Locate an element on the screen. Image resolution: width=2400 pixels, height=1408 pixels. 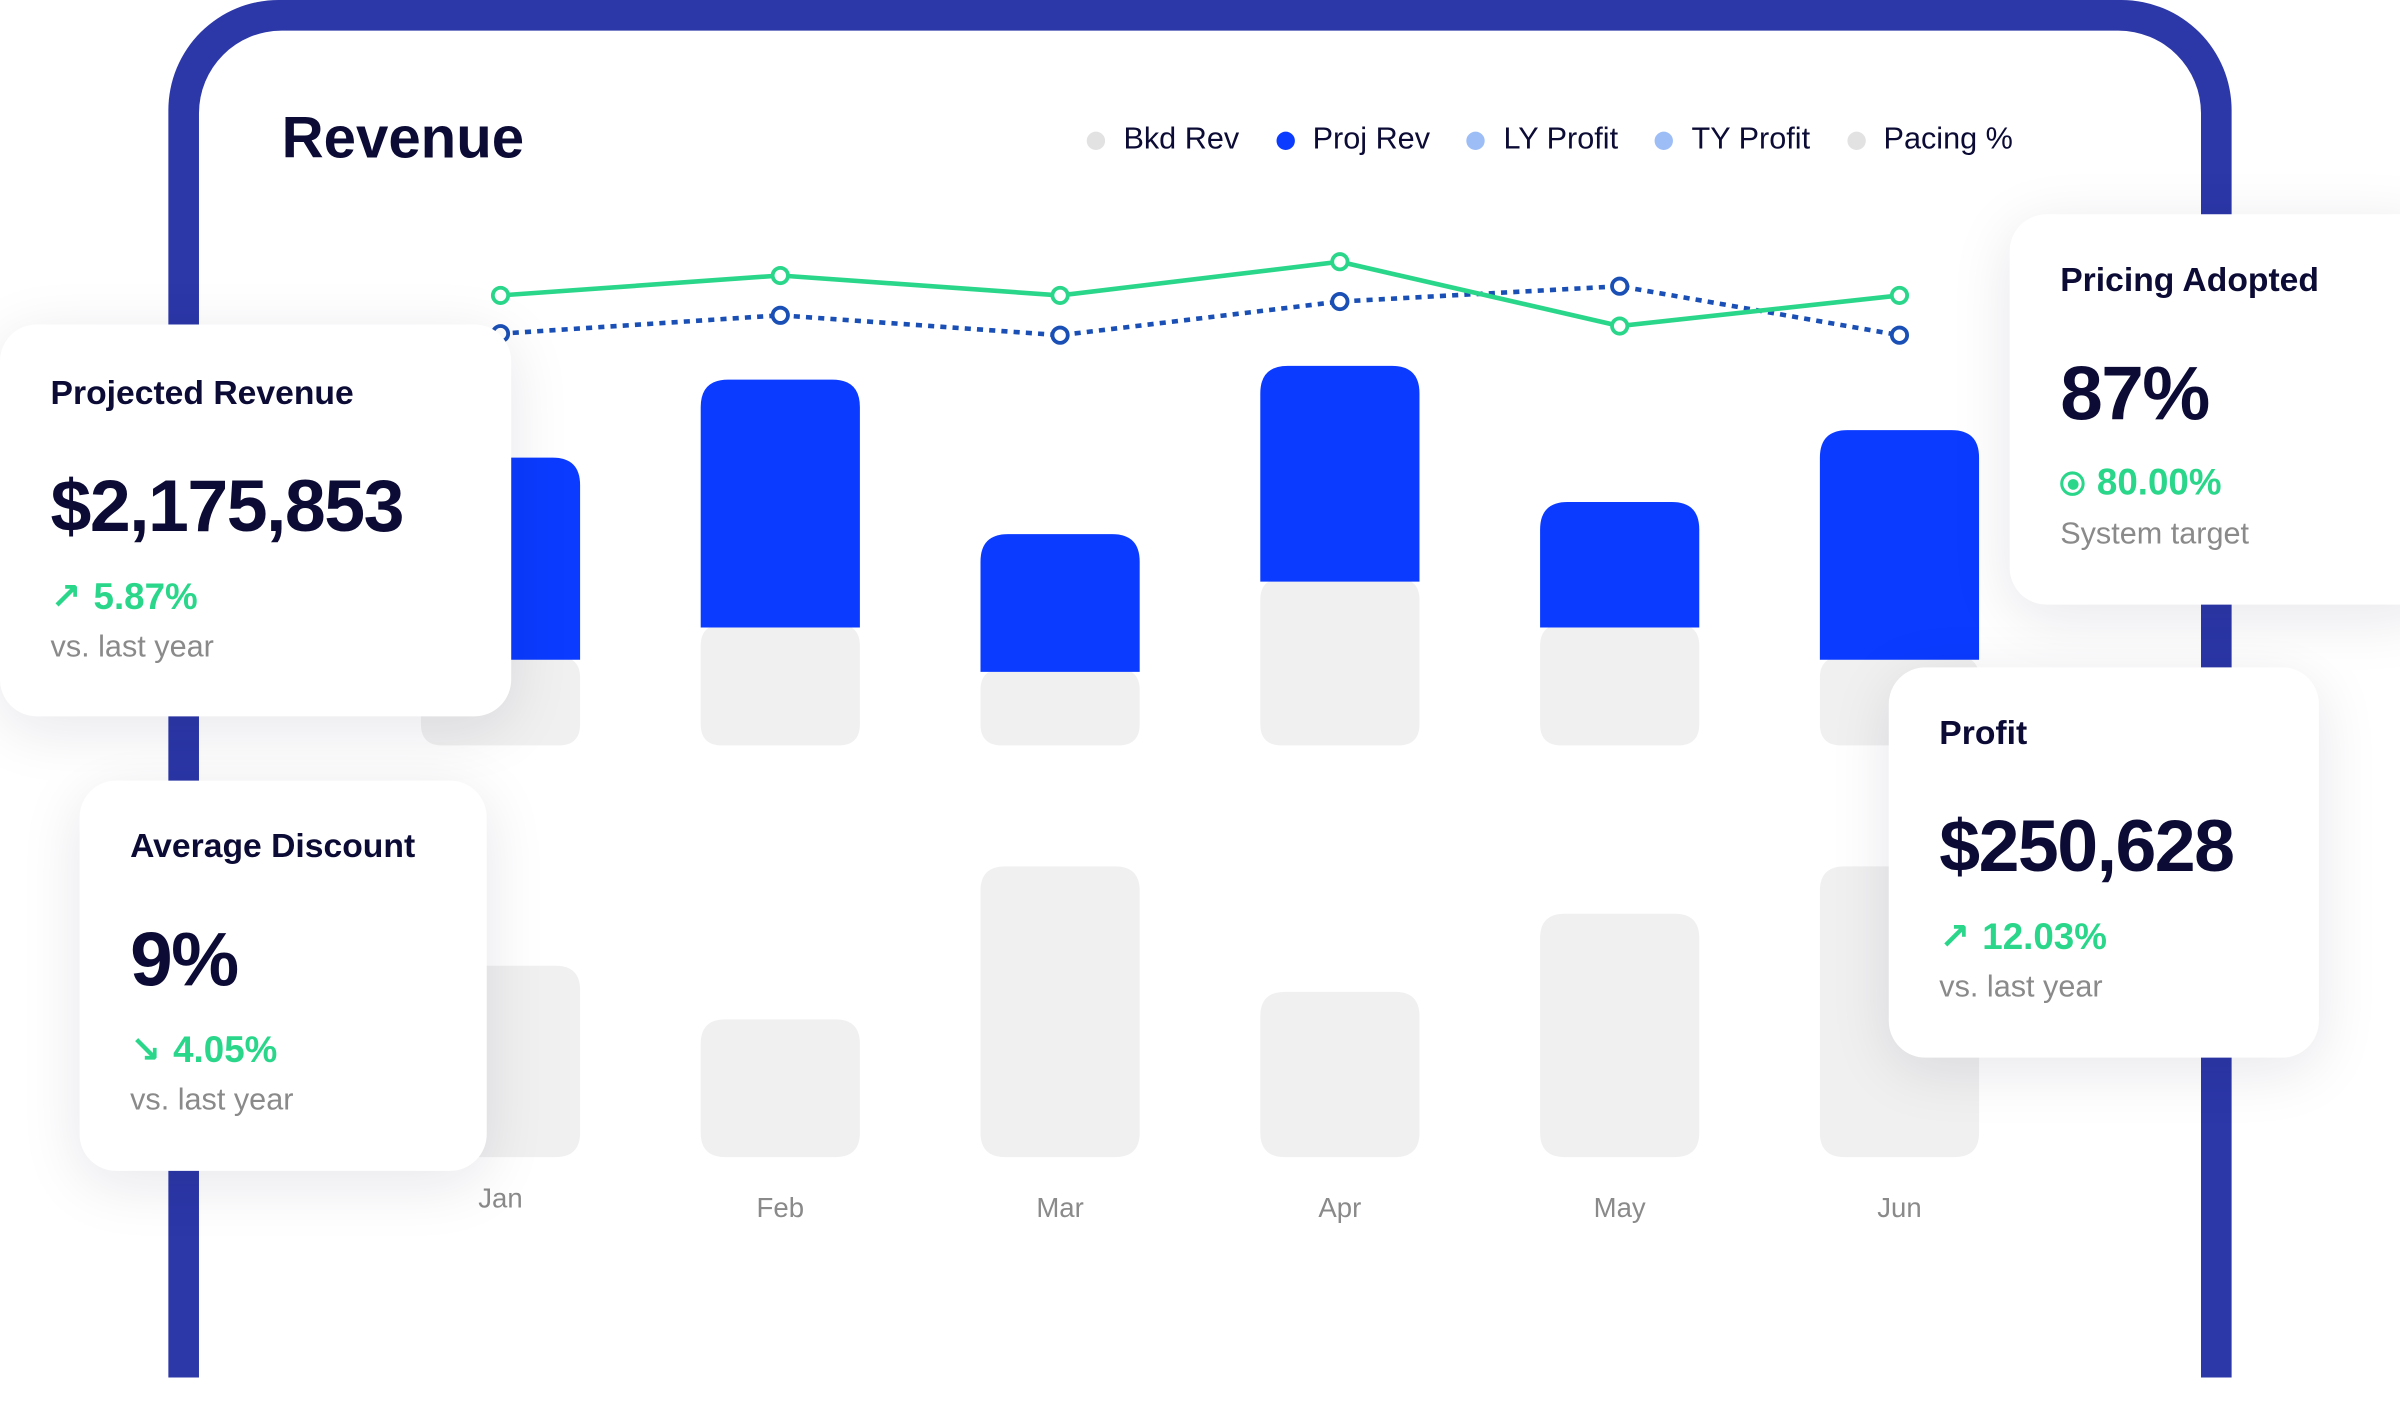
card-title: Profit is located at coordinates (1983, 732).